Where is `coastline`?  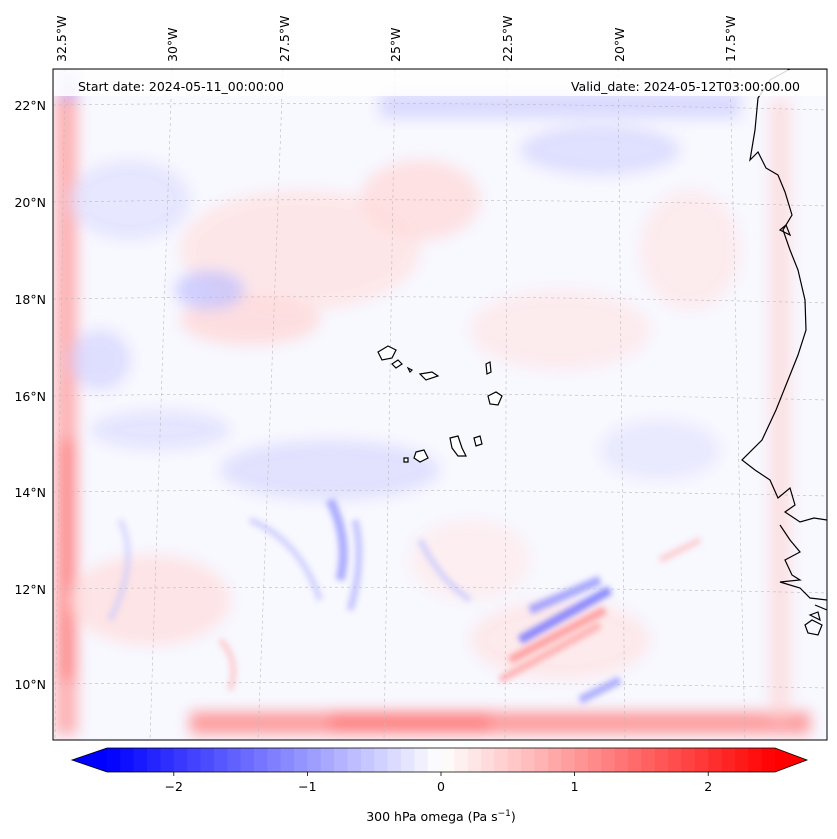
coastline is located at coordinates (784, 352).